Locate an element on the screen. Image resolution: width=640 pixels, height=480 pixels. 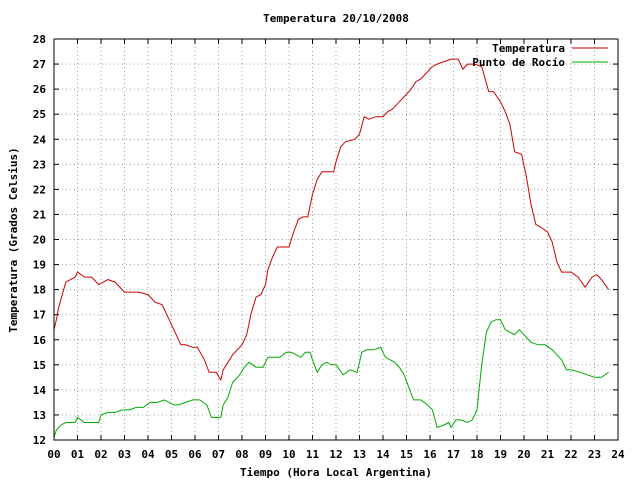
chart-title: Temperatura 20/10/2008 is located at coordinates (336, 18).